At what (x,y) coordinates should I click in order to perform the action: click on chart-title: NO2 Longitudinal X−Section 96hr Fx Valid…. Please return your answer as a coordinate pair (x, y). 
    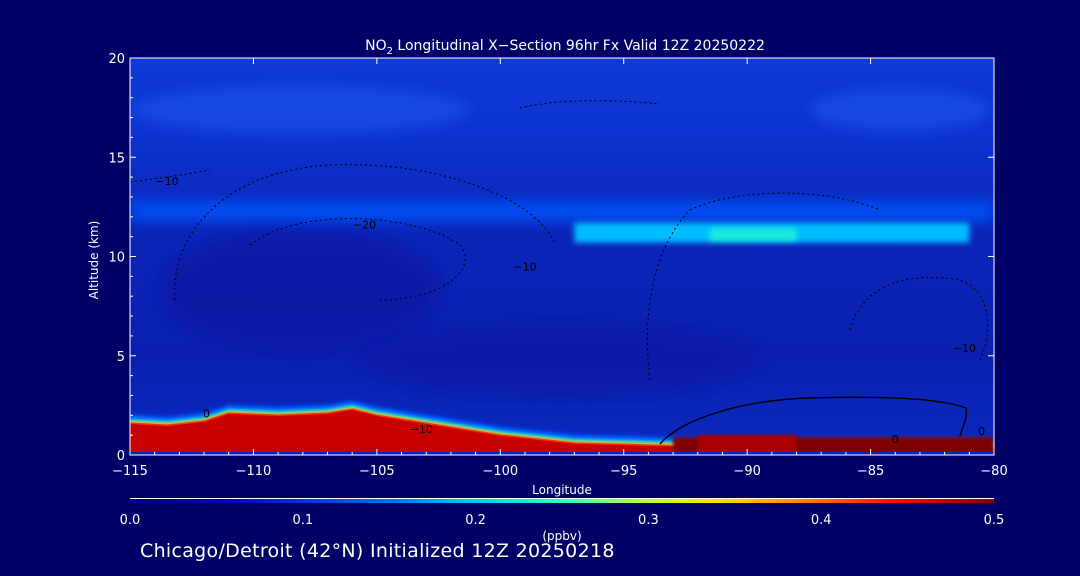
    Looking at the image, I should click on (565, 47).